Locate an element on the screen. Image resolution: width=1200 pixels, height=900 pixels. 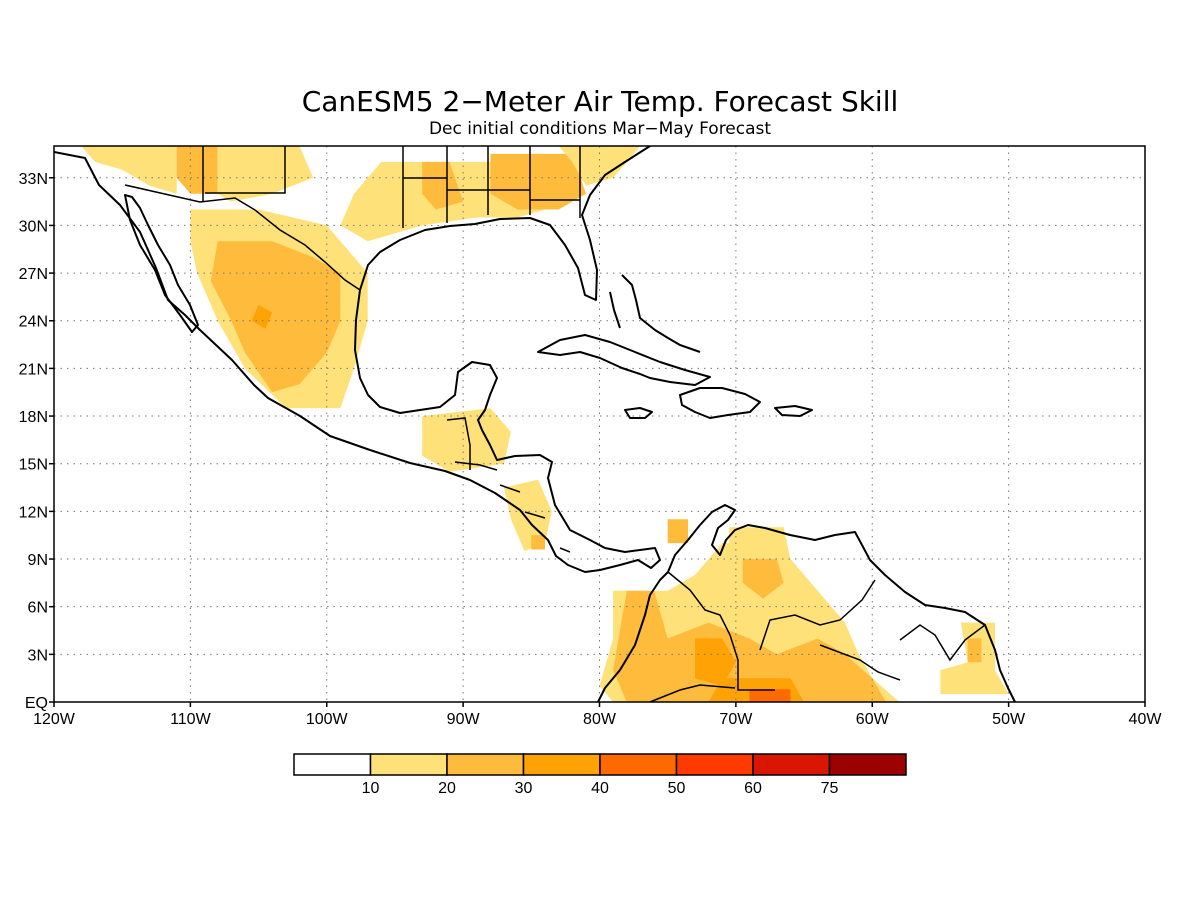
colorbar-label: 10 is located at coordinates (371, 788).